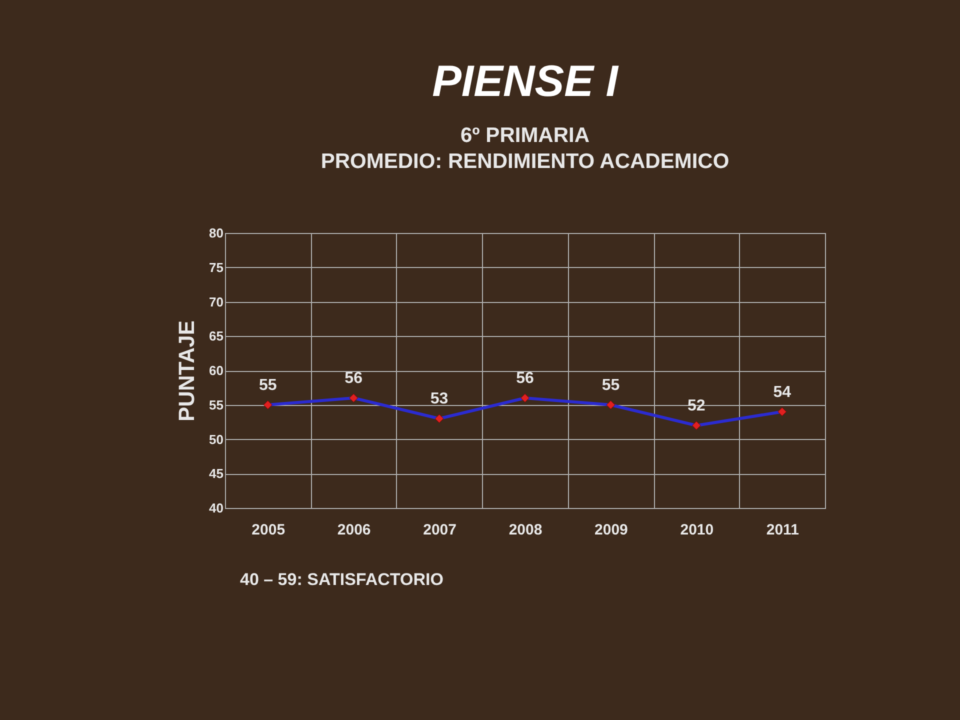 The height and width of the screenshot is (720, 960). Describe the element at coordinates (216, 233) in the screenshot. I see `y-tick-label: 80` at that location.